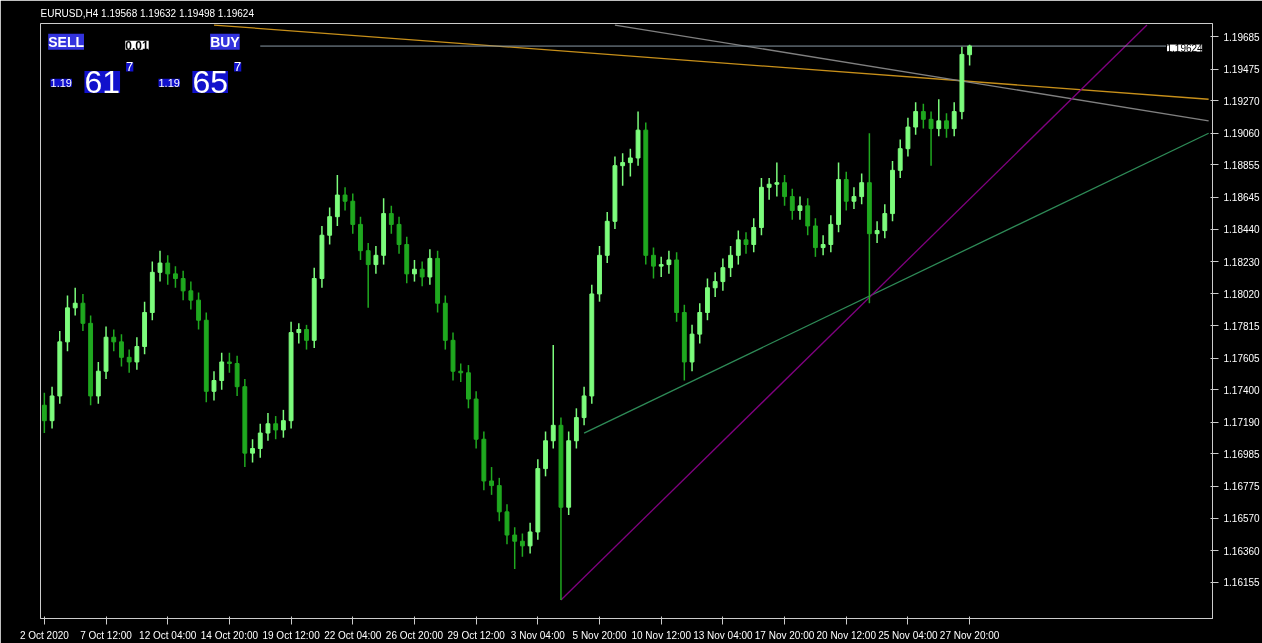  I want to click on x-tick-label: 12 Oct 04:00, so click(168, 635).